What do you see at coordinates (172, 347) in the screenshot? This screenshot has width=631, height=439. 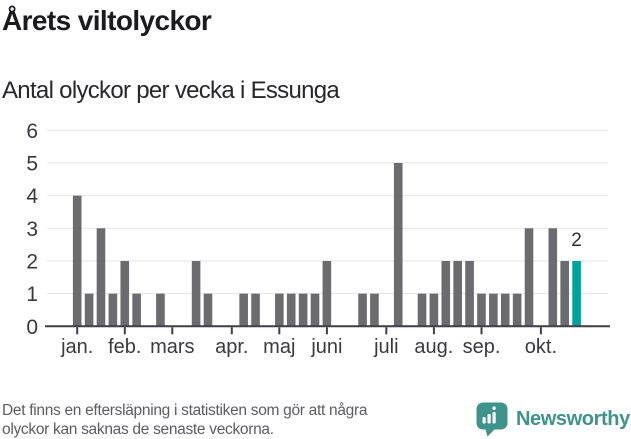 I see `month-label-mars: mars` at bounding box center [172, 347].